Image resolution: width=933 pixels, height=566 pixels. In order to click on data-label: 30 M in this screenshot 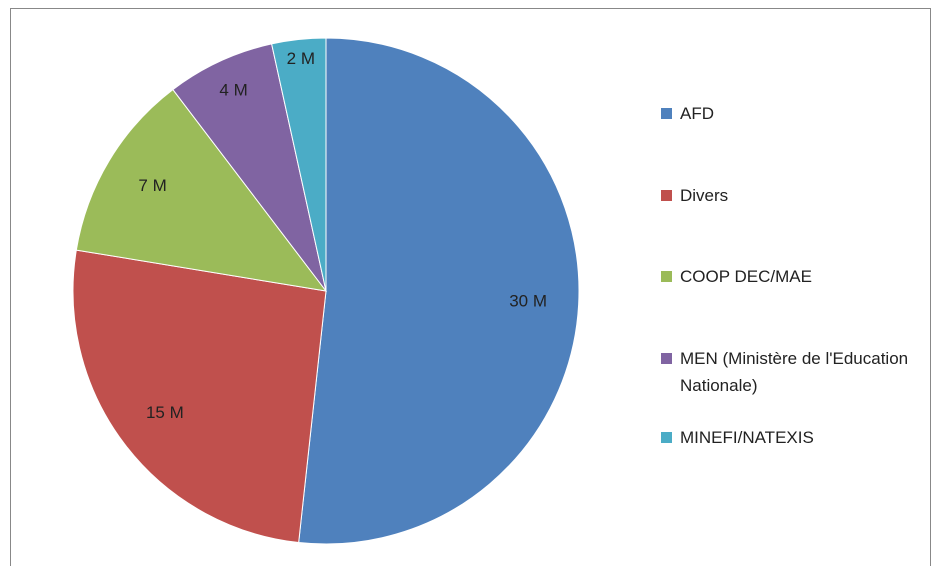, I will do `click(528, 300)`.